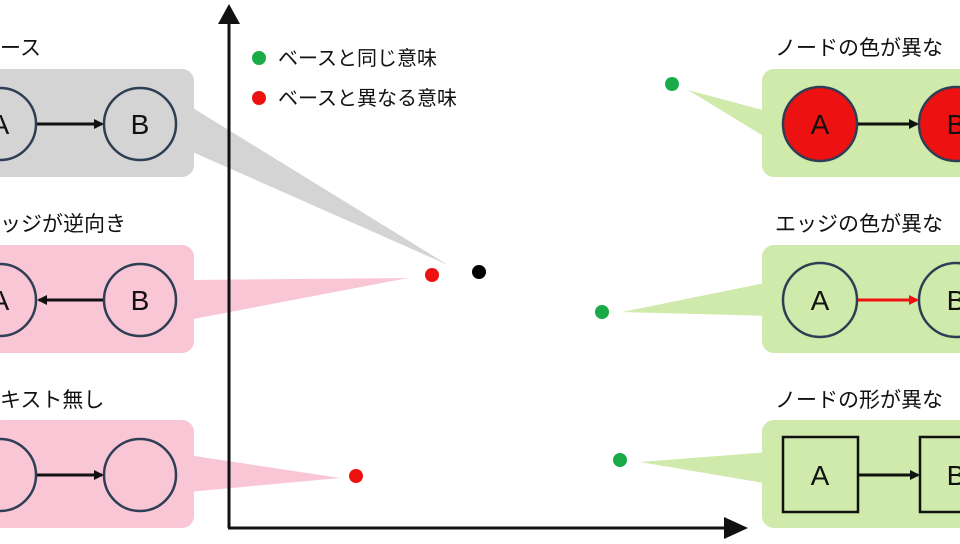  What do you see at coordinates (859, 48) in the screenshot?
I see `panel-node-color-title: ノードの色が異な` at bounding box center [859, 48].